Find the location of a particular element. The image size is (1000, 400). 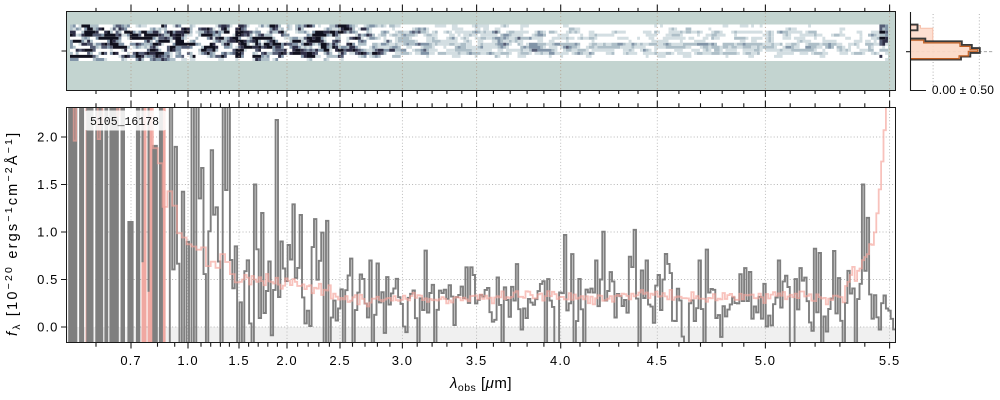

svg-text: 0.00 ± 0.50 is located at coordinates (963, 90).